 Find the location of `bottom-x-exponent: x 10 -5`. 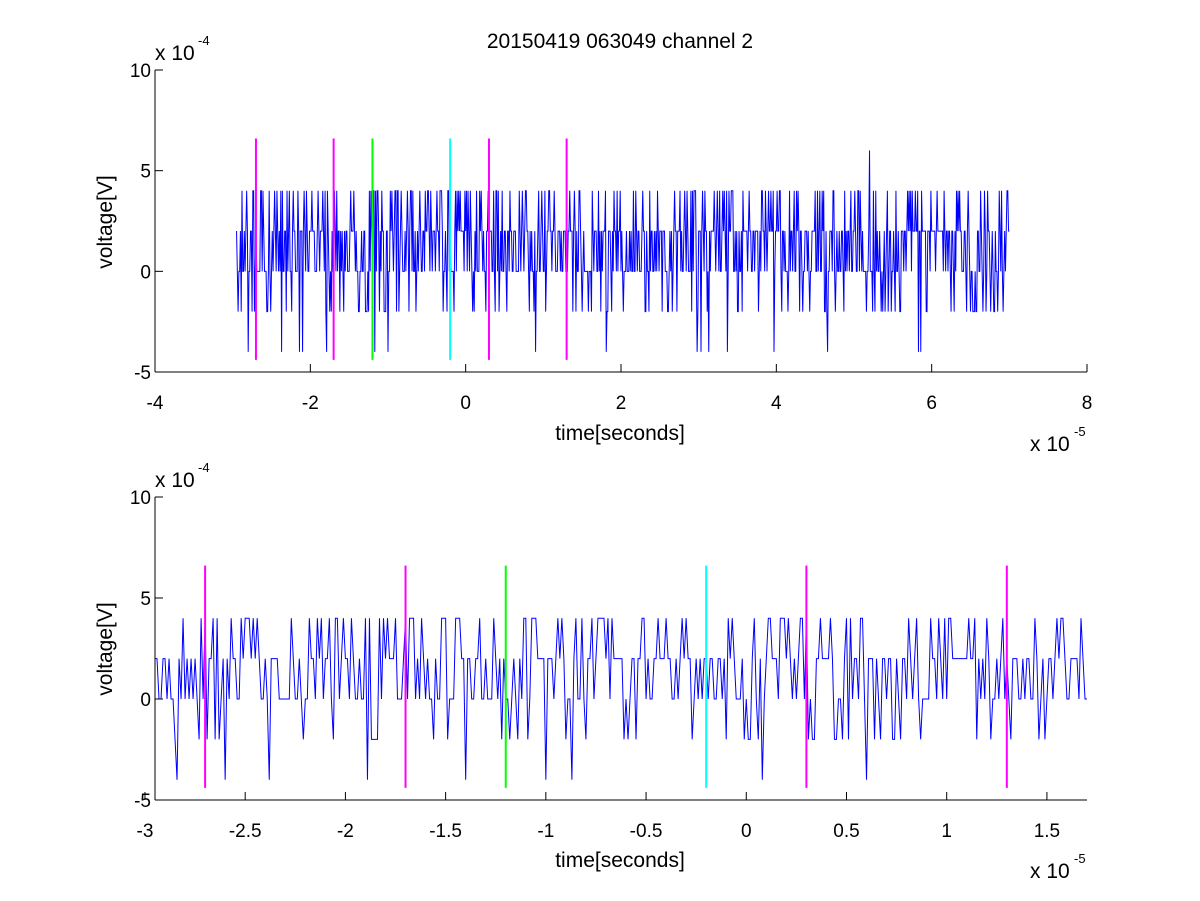

bottom-x-exponent: x 10 -5 is located at coordinates (1058, 867).